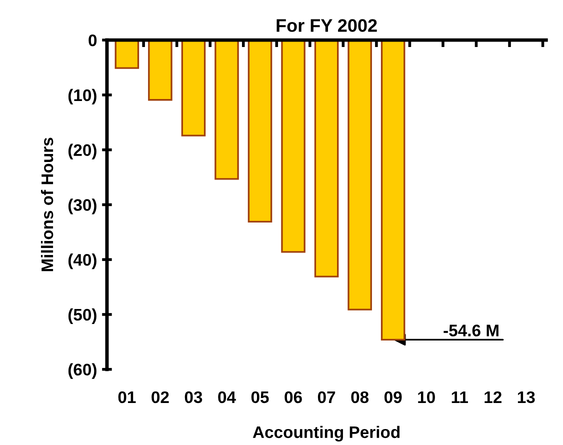 The width and height of the screenshot is (563, 445). Describe the element at coordinates (426, 397) in the screenshot. I see `x-tick-label: 10` at that location.